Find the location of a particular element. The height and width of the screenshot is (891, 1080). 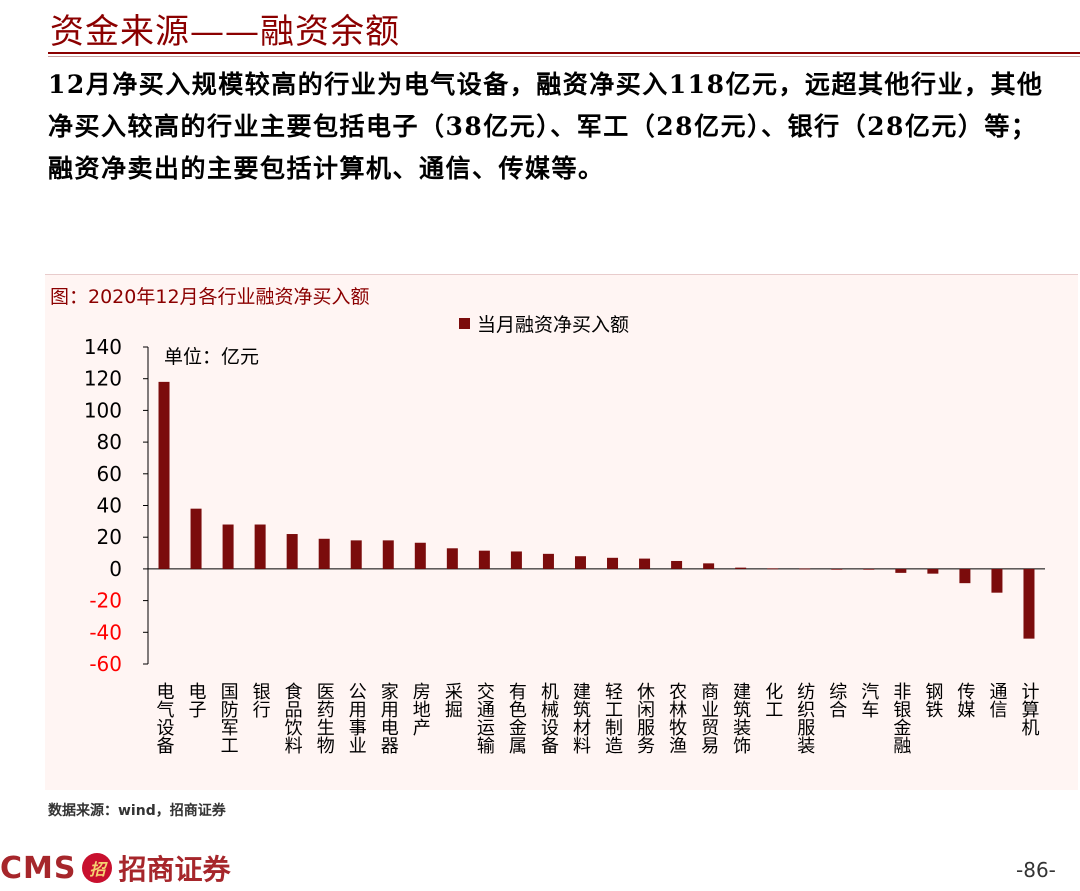

x-category-label: 采掘 is located at coordinates (452, 700).